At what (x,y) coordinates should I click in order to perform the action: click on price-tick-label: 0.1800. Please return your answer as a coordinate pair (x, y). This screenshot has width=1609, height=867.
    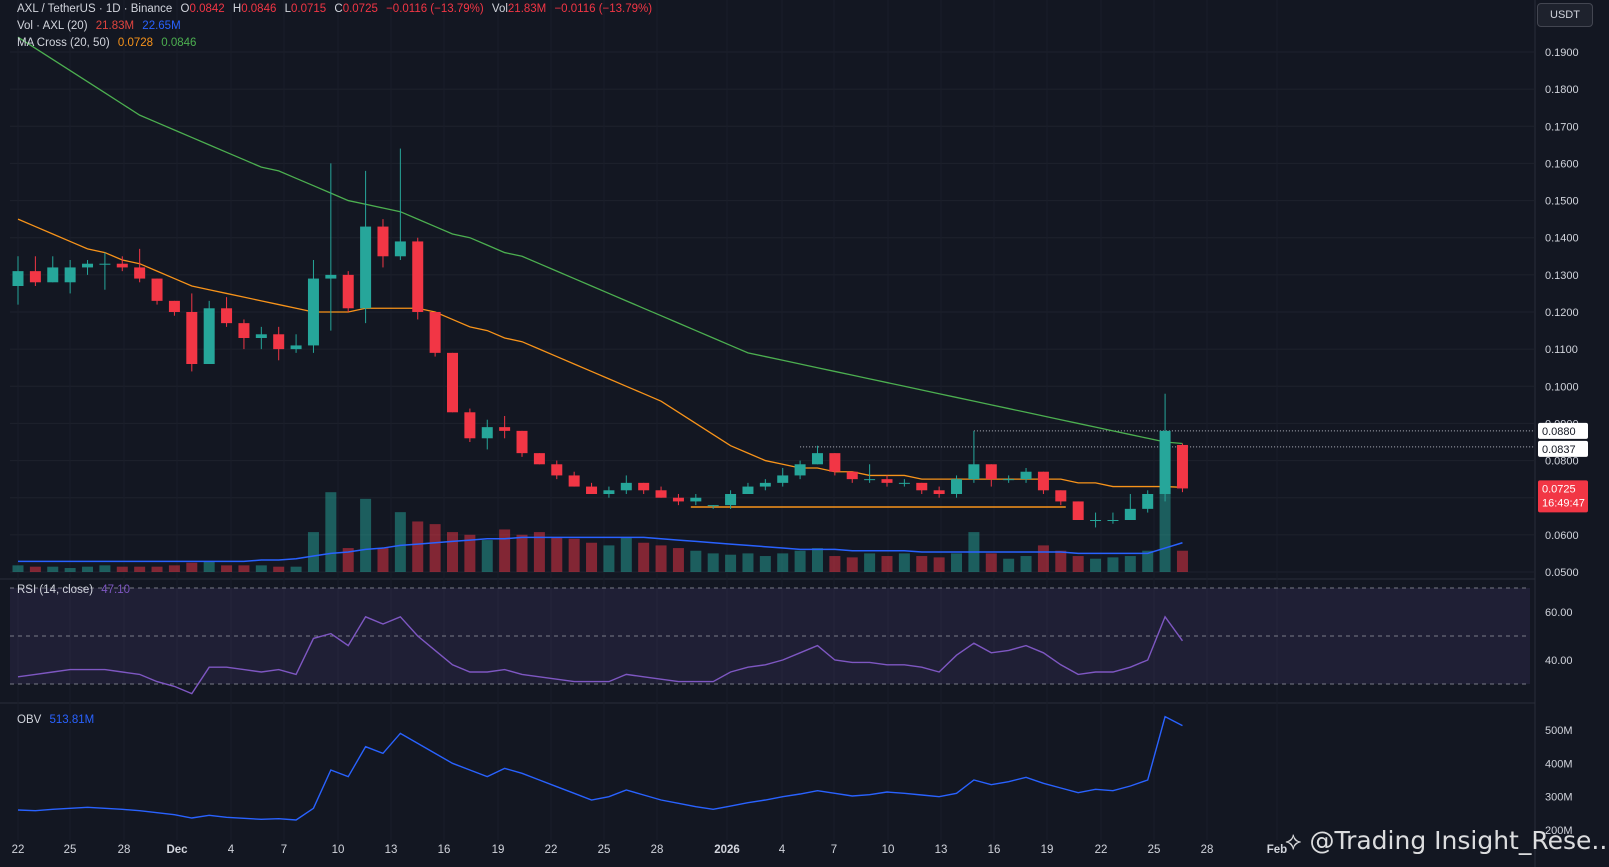
    Looking at the image, I should click on (1562, 90).